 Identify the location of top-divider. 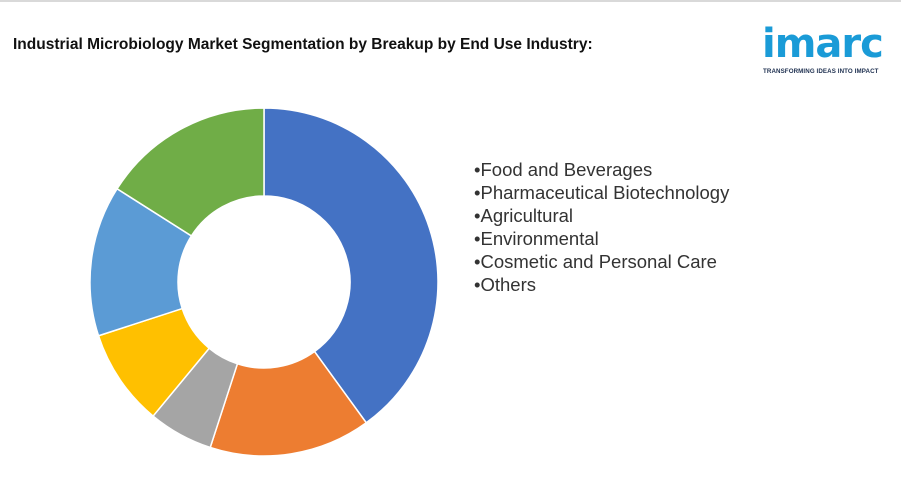
(450, 1).